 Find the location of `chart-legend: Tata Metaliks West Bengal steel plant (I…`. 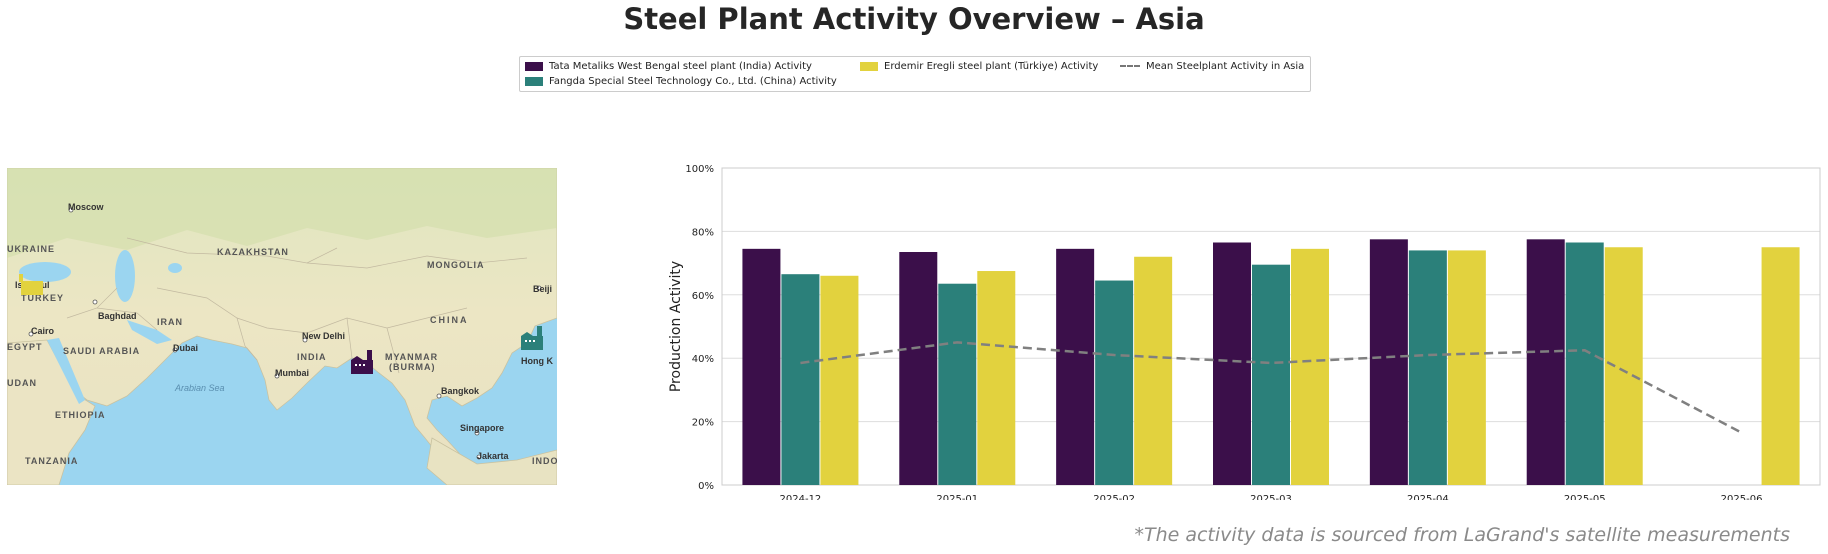

chart-legend: Tata Metaliks West Bengal steel plant (I… is located at coordinates (915, 74).